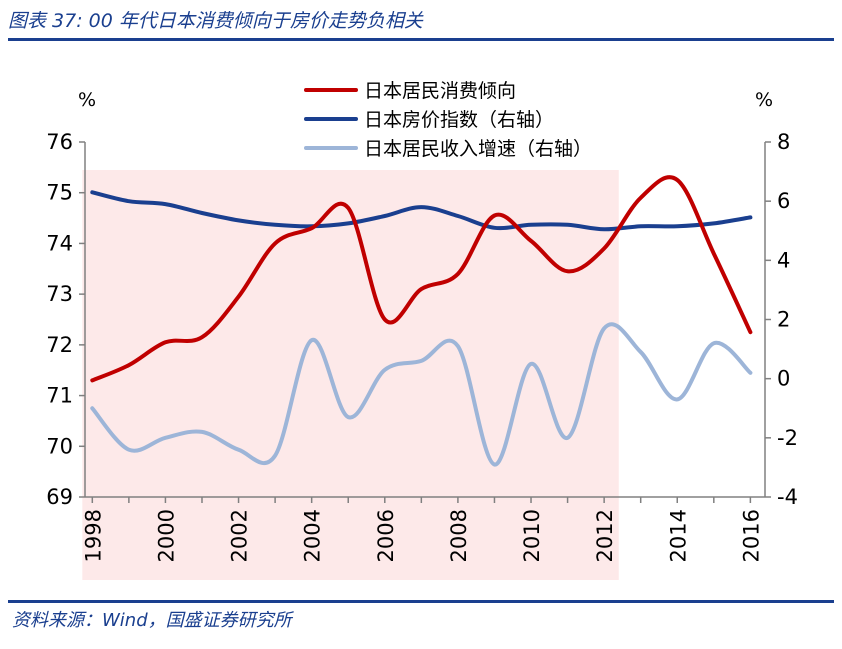 This screenshot has width=842, height=649. Describe the element at coordinates (59, 446) in the screenshot. I see `left-axis-tick-label: 70` at that location.